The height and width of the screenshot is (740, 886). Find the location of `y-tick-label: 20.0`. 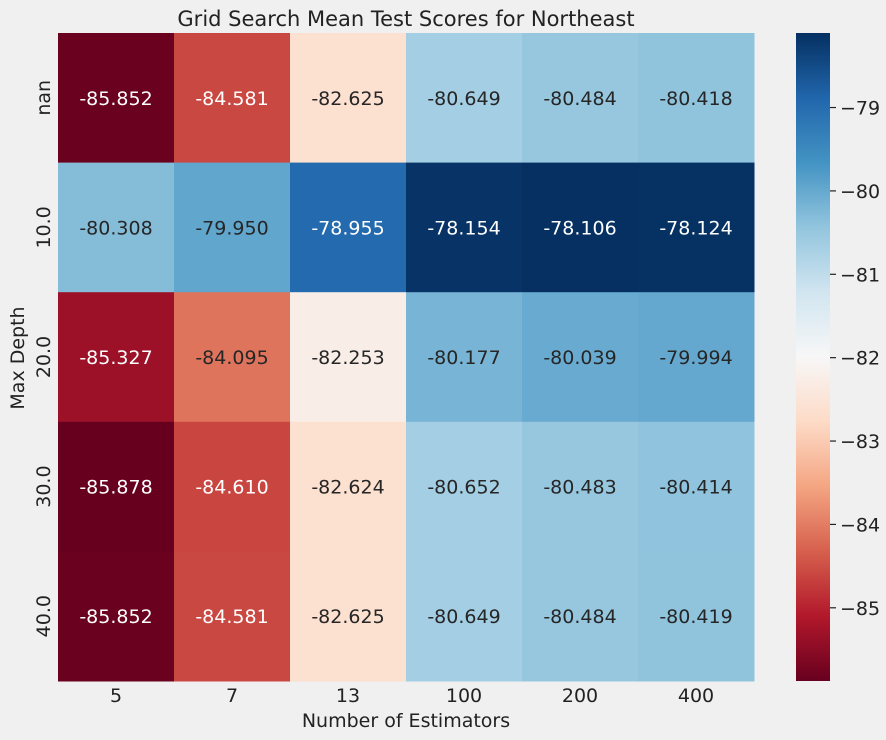

y-tick-label: 20.0 is located at coordinates (44, 357).